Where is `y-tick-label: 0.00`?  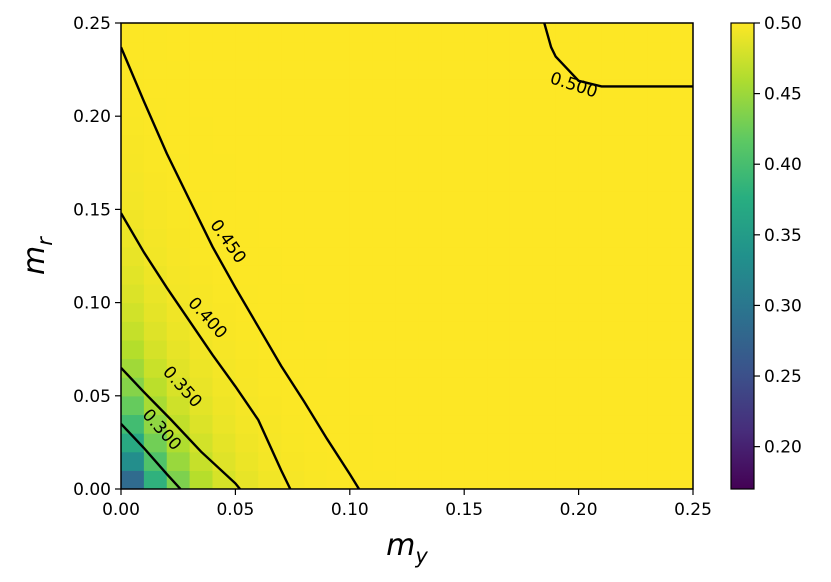 y-tick-label: 0.00 is located at coordinates (92, 490).